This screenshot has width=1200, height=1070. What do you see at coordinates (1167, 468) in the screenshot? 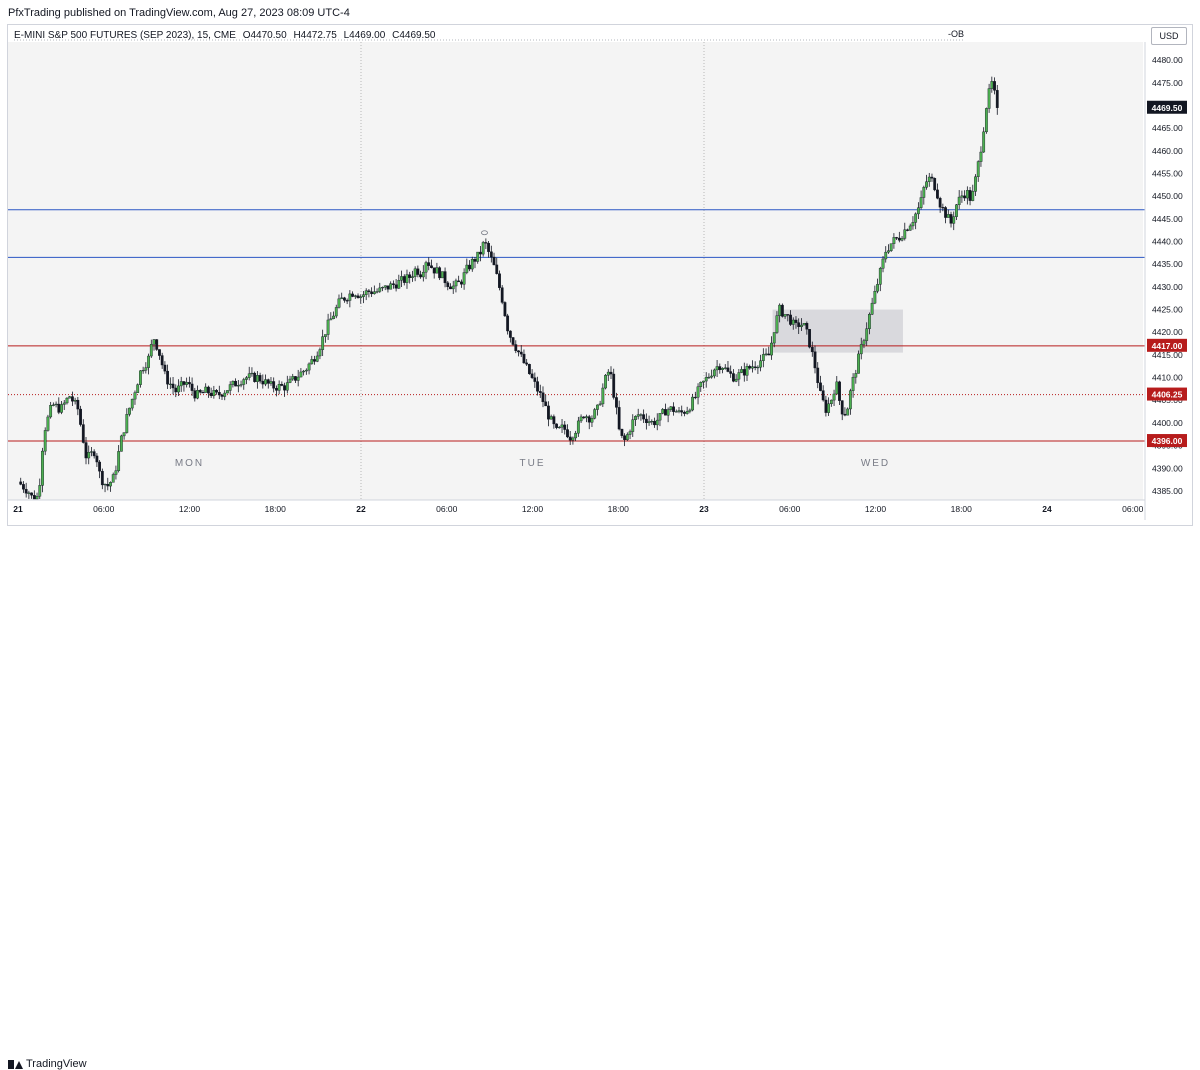
I see `price-tick-label: 4390.00` at bounding box center [1167, 468].